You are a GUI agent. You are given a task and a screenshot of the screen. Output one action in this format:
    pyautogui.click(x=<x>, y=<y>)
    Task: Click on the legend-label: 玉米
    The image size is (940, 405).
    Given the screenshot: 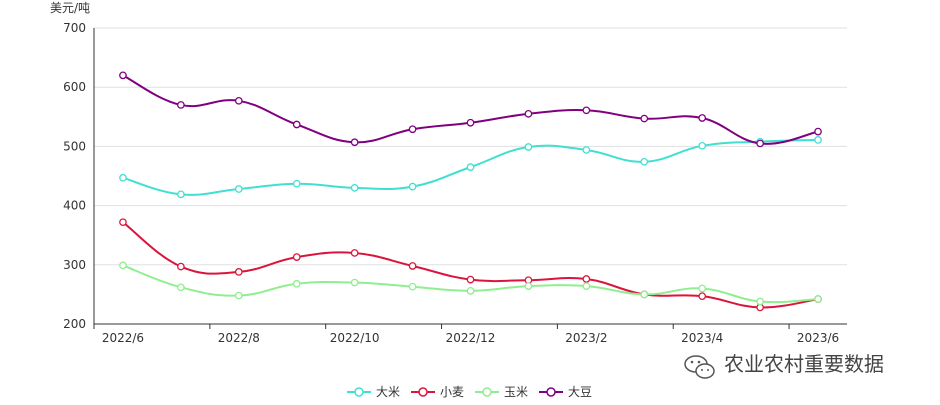 What is the action you would take?
    pyautogui.click(x=516, y=392)
    